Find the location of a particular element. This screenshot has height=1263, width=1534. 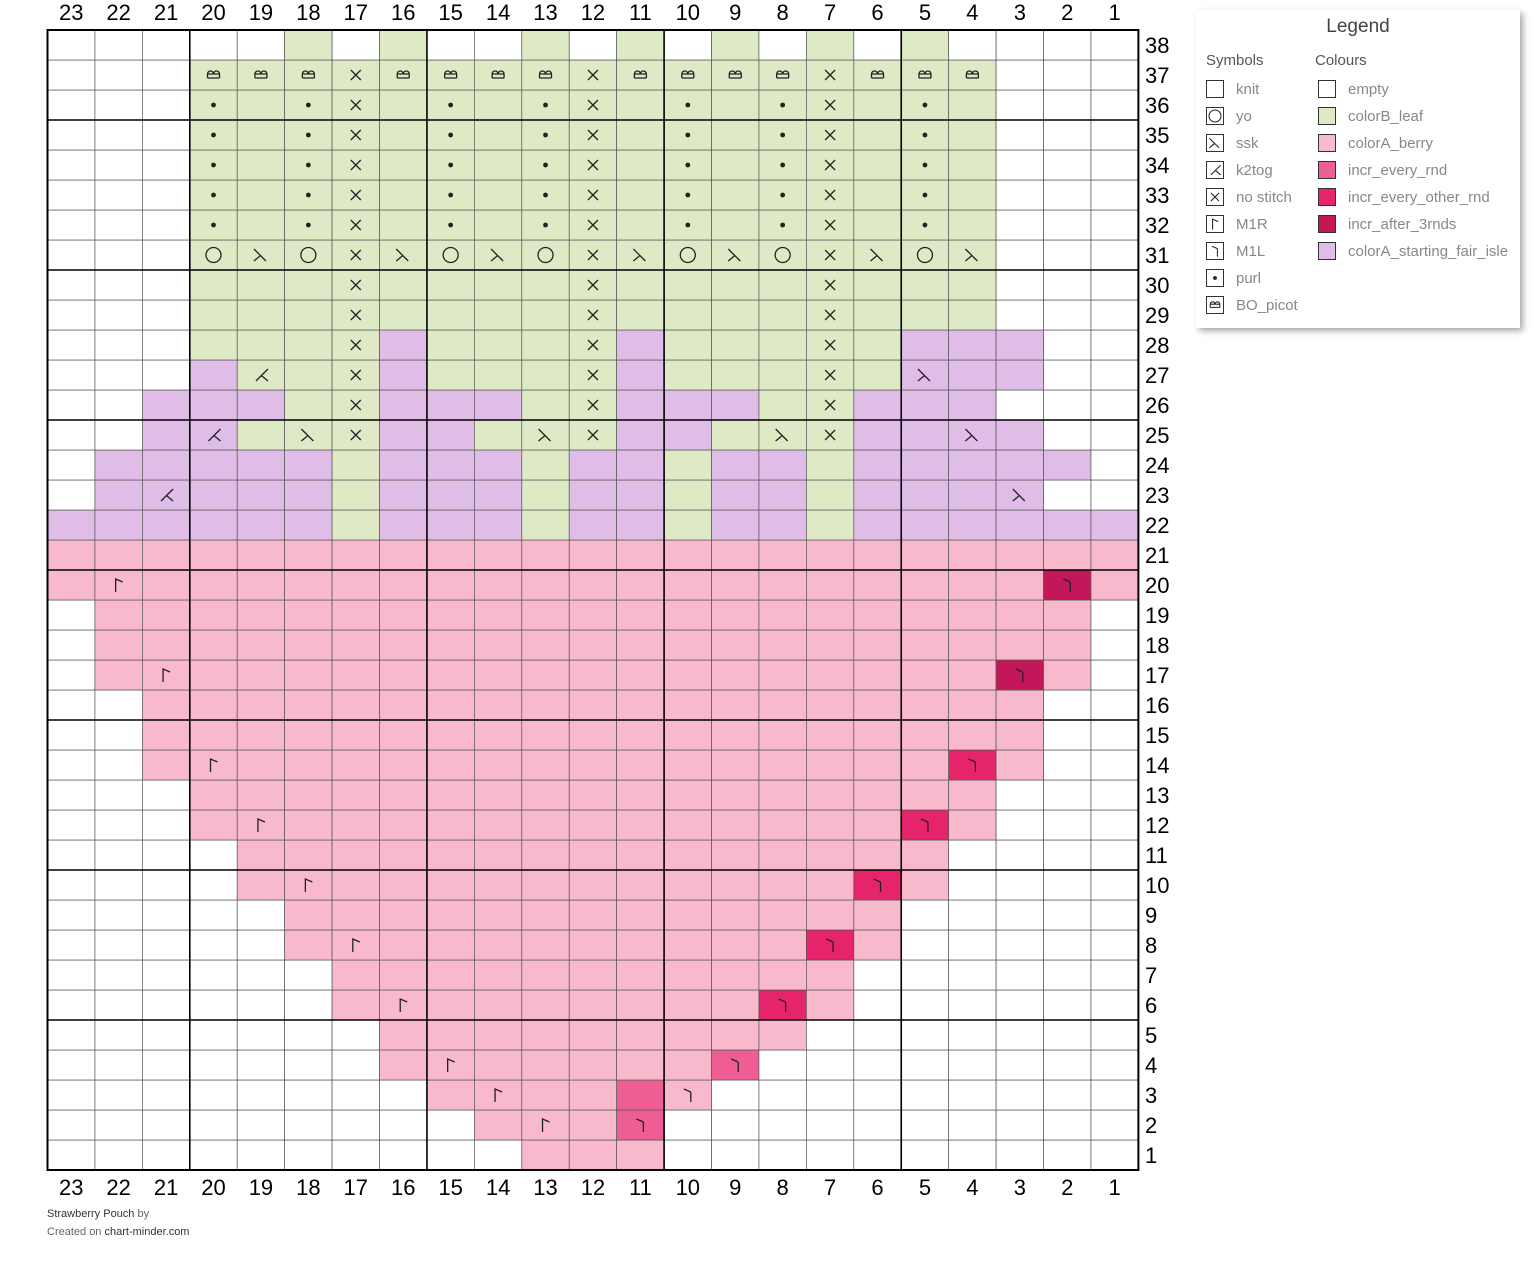

symbol-k2tog is located at coordinates (1215, 170).